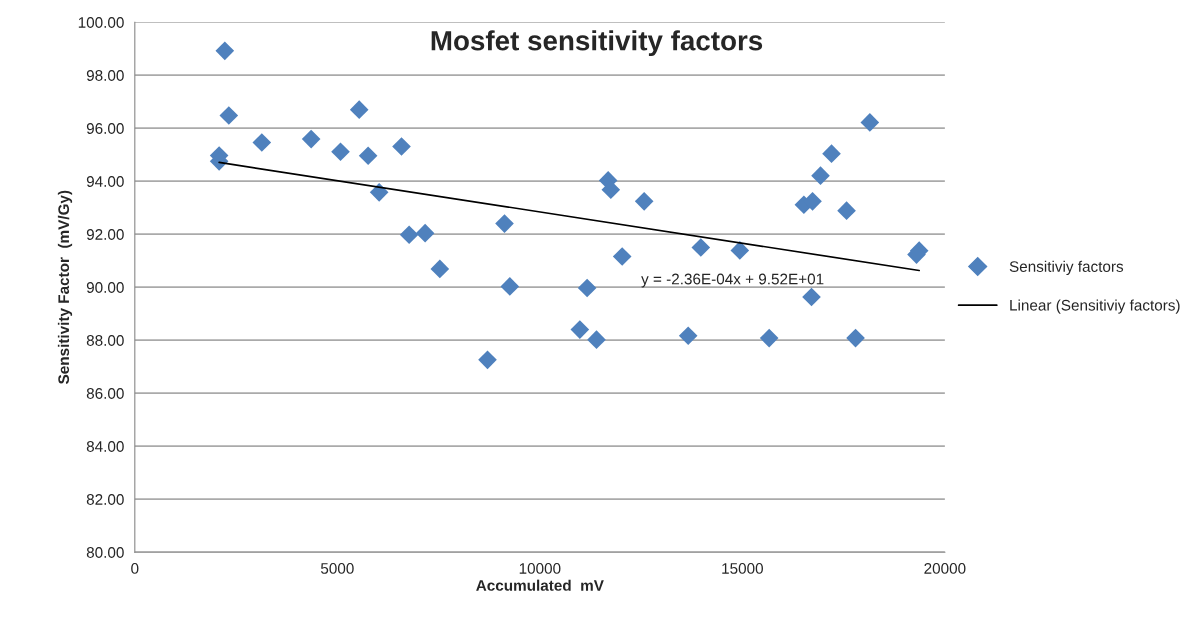  What do you see at coordinates (732, 280) in the screenshot?
I see `annotation: y = -2.36E-04x + 9.52E+01` at bounding box center [732, 280].